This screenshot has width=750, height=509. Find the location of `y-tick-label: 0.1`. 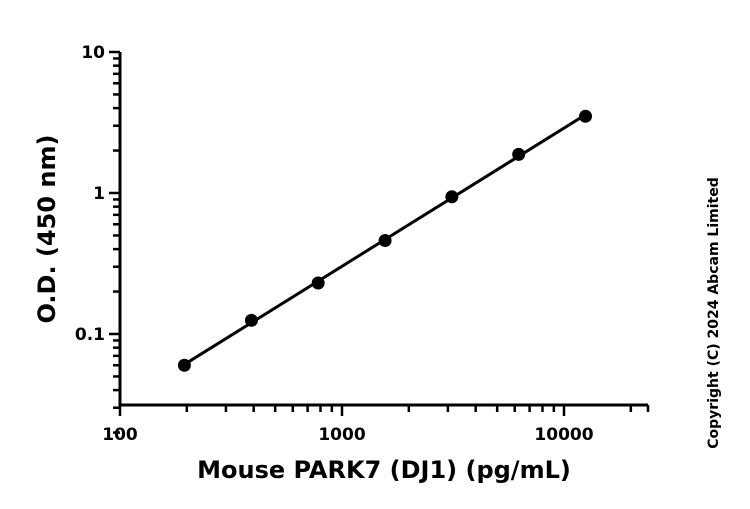

y-tick-label: 0.1 is located at coordinates (90, 335).